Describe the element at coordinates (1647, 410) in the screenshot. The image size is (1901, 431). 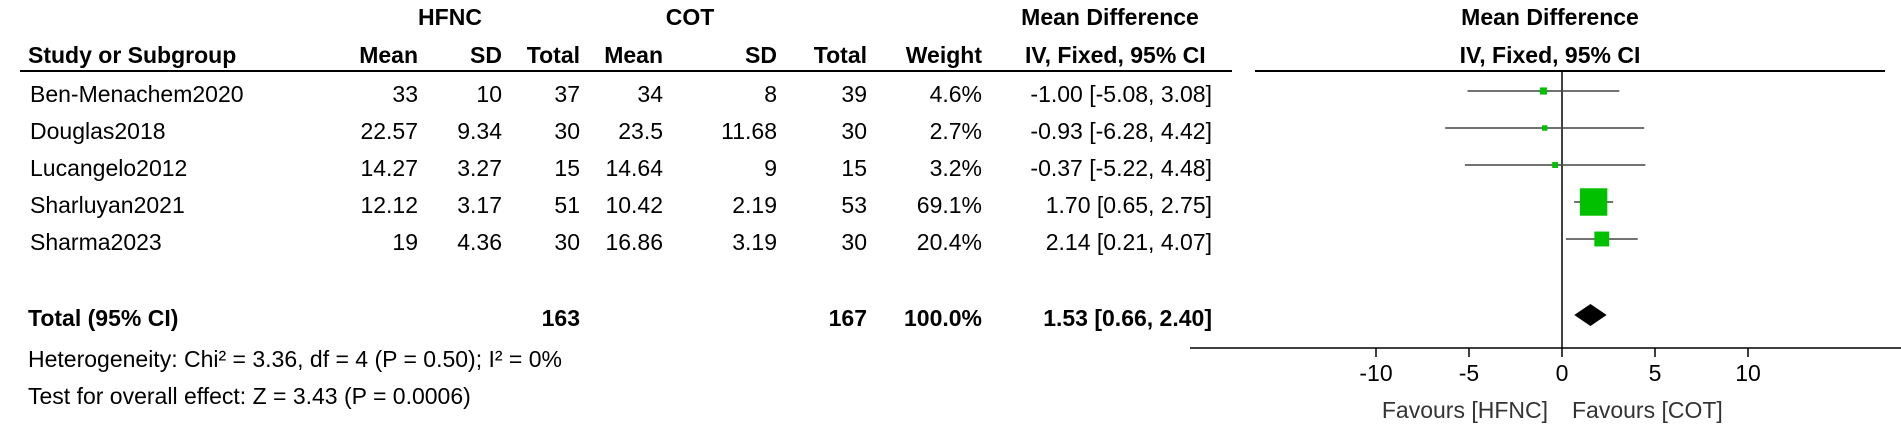
I see `favours-right-label: Favours [COT]` at that location.